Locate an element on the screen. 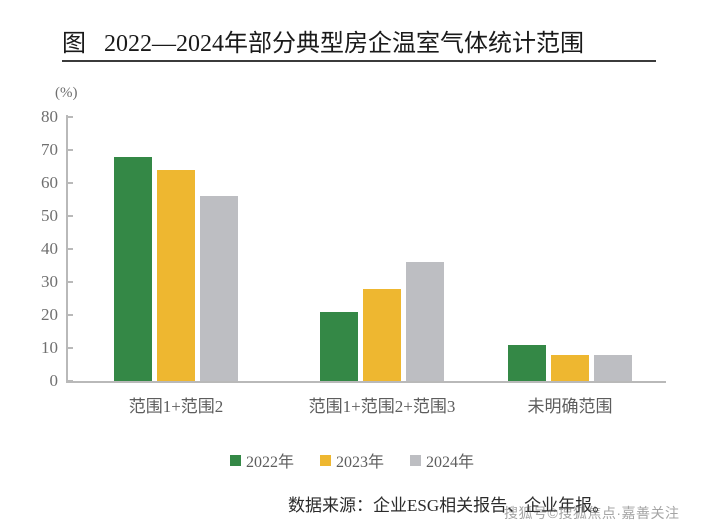  chart-legend: 2022年 2023年 2024年 is located at coordinates (352, 460).